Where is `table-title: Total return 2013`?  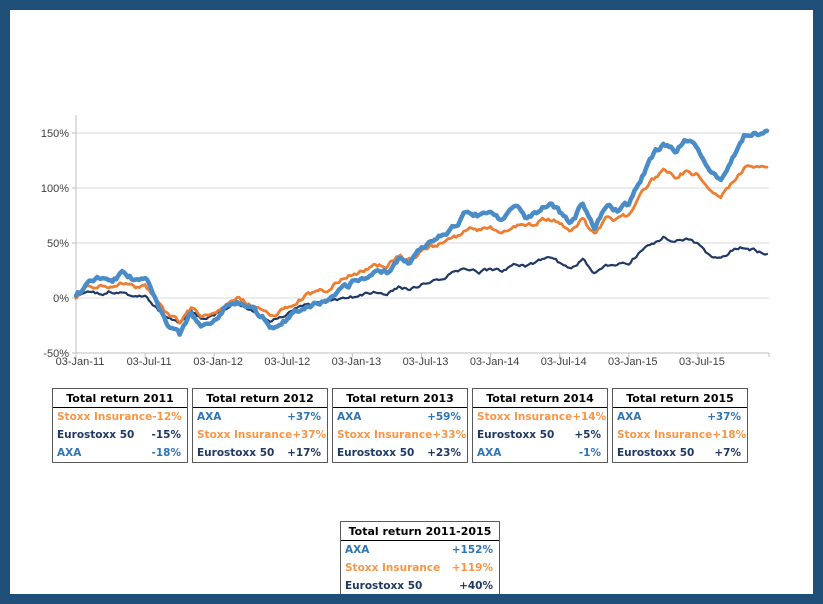
table-title: Total return 2013 is located at coordinates (400, 398).